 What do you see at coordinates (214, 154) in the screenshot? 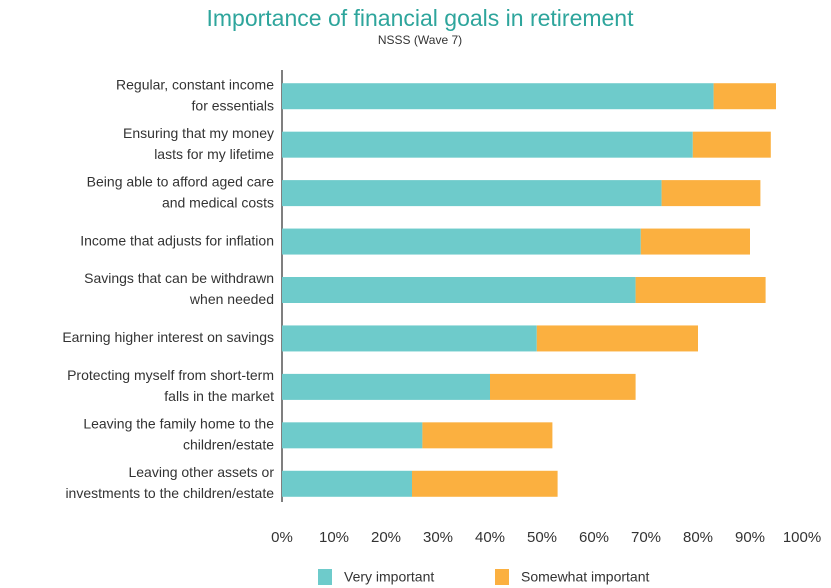
I see `y-tick-label: lasts for my lifetime` at bounding box center [214, 154].